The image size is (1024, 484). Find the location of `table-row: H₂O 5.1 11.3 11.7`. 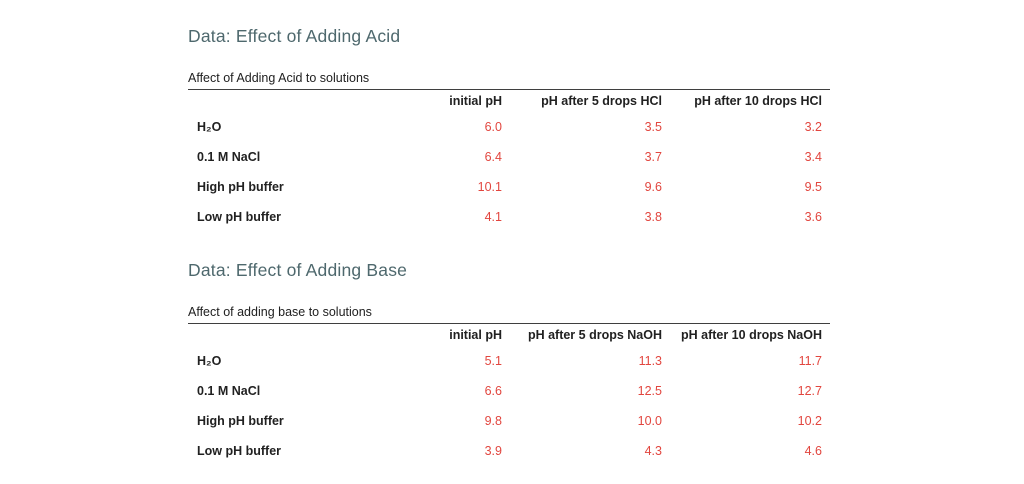

table-row: H₂O 5.1 11.3 11.7 is located at coordinates (509, 361).